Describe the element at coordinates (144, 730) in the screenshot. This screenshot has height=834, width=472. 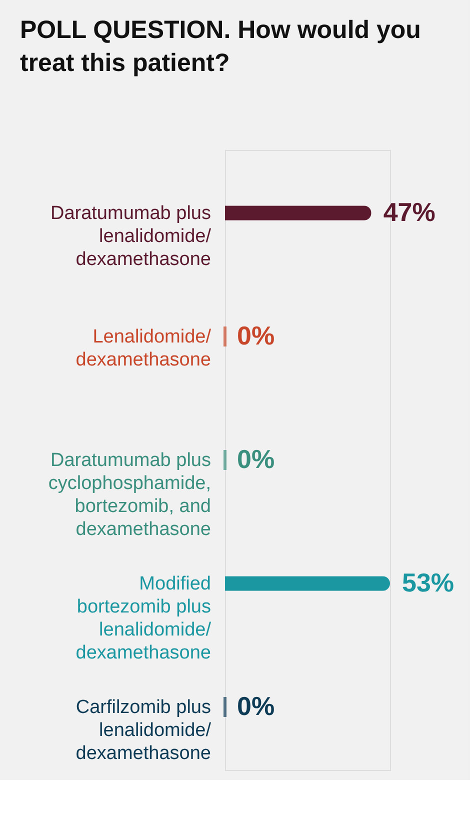
I see `y-tick-label: Carfilzomib plus lenalidomide/ dexamethasone` at that location.